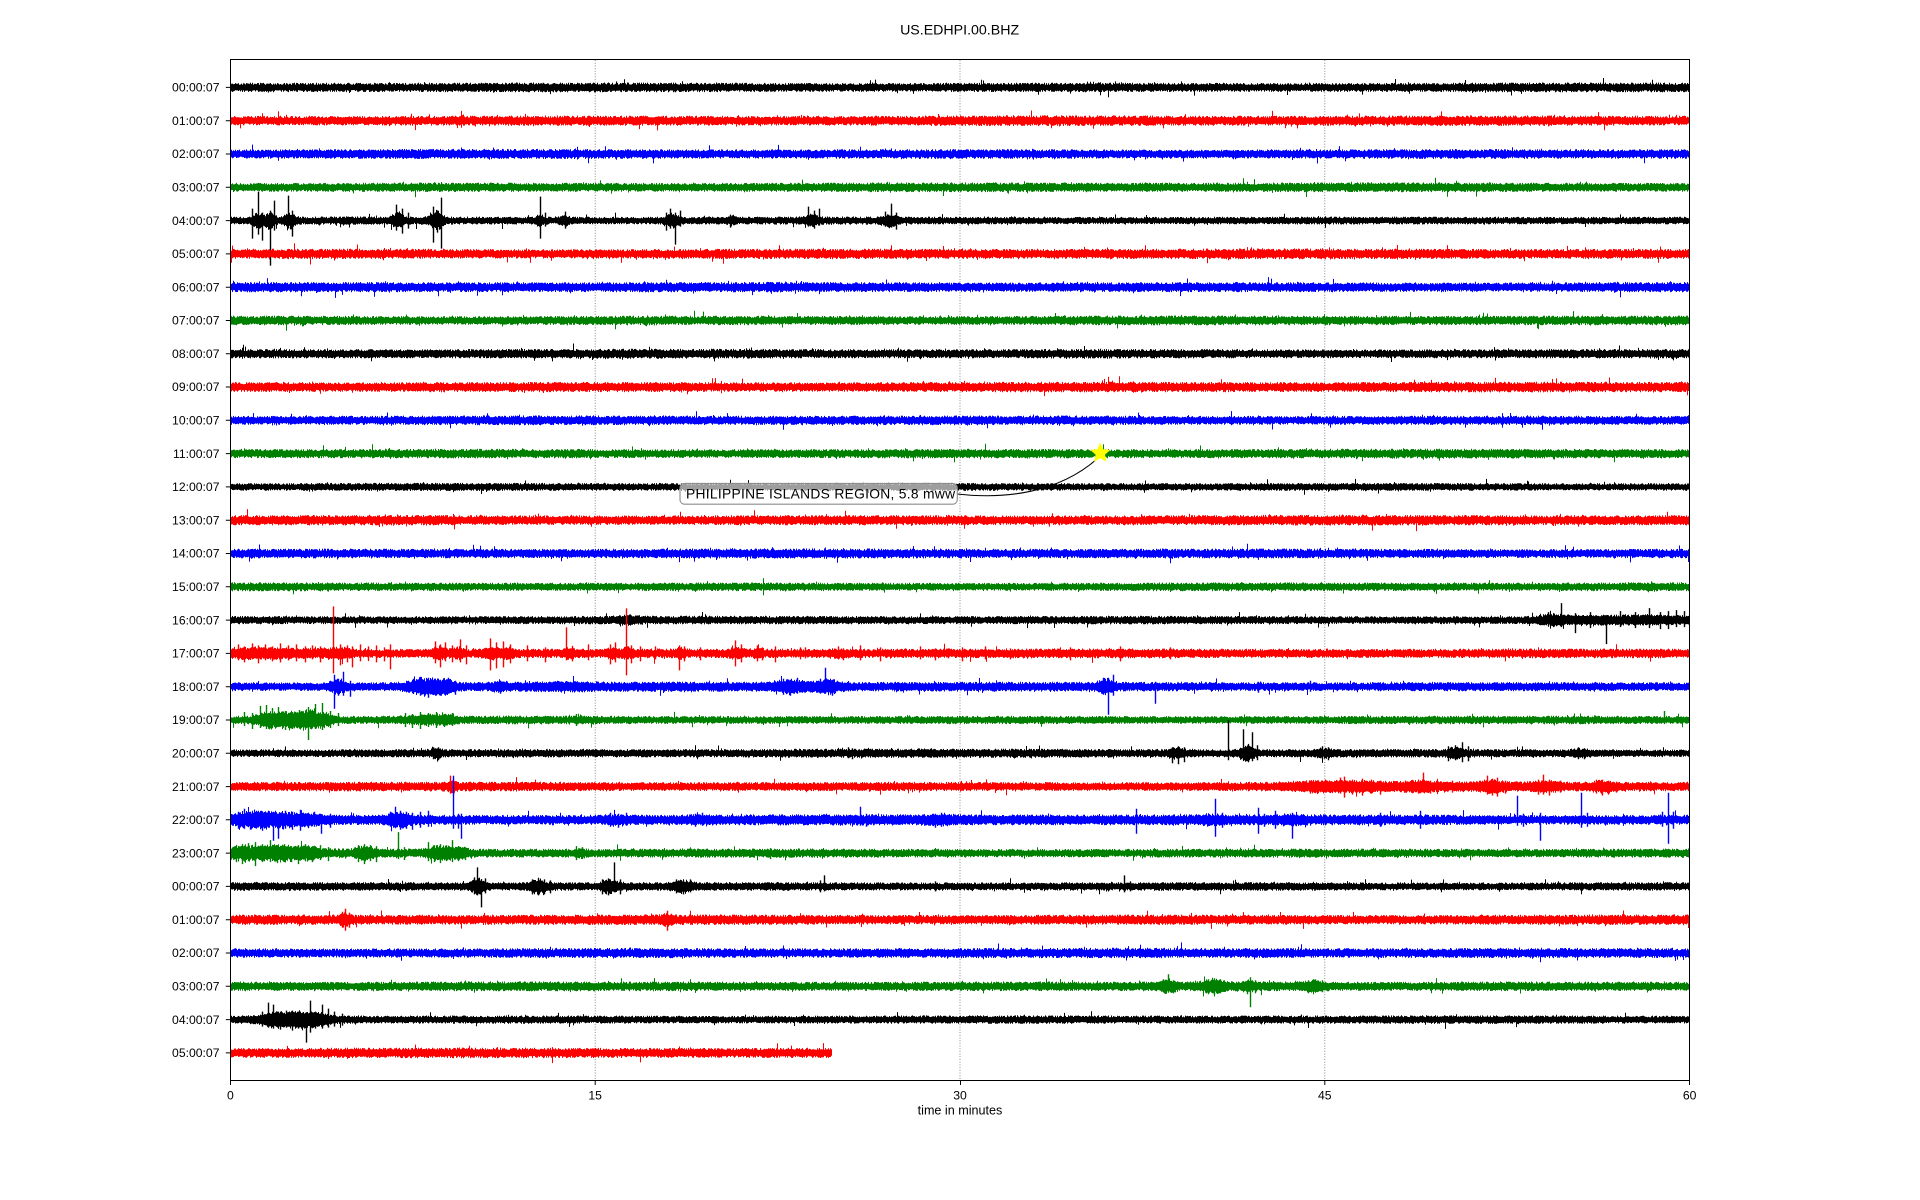 This screenshot has height=1200, width=1920. What do you see at coordinates (960, 1111) in the screenshot?
I see `svg-text: time in minutes` at bounding box center [960, 1111].